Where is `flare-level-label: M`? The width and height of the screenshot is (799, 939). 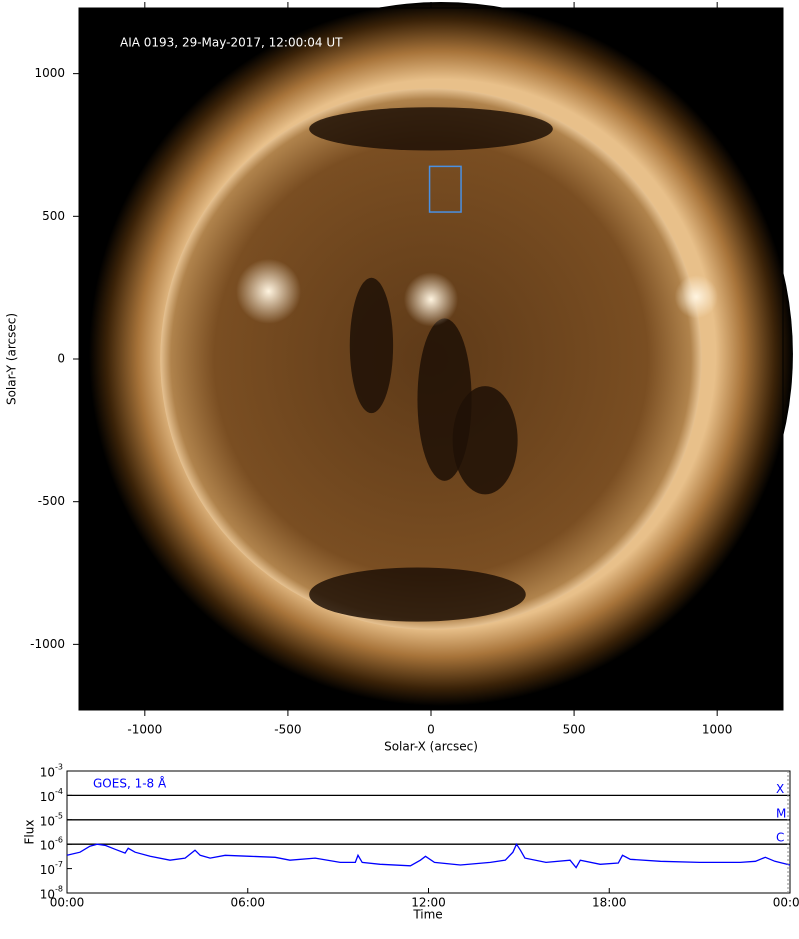 flare-level-label: M is located at coordinates (781, 813).